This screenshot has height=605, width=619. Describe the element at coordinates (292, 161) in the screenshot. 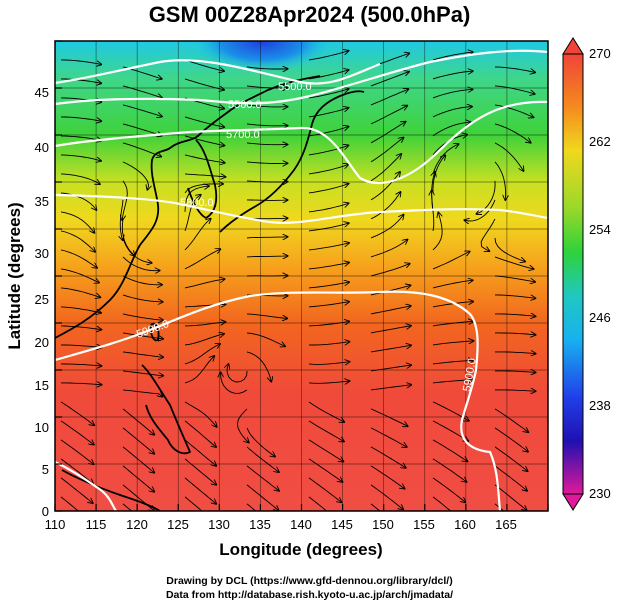

I see `coast-japan` at that location.